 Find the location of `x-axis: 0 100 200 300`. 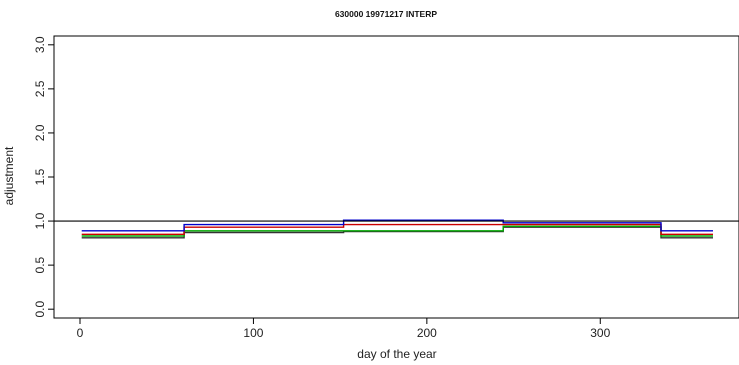

x-axis: 0 100 200 300 is located at coordinates (344, 329).